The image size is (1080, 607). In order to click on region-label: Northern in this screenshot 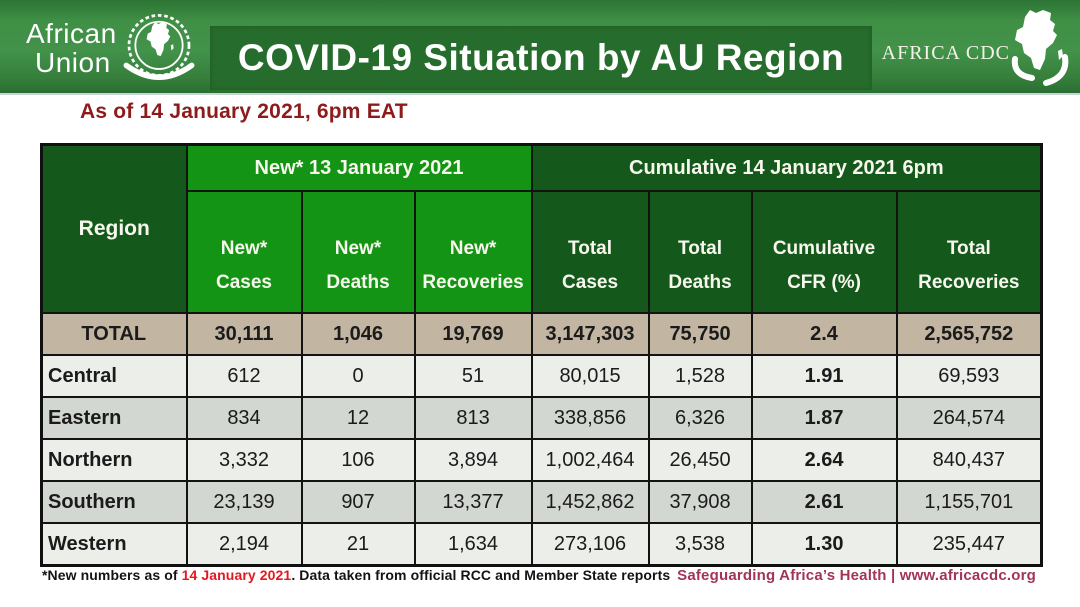, I will do `click(114, 460)`.